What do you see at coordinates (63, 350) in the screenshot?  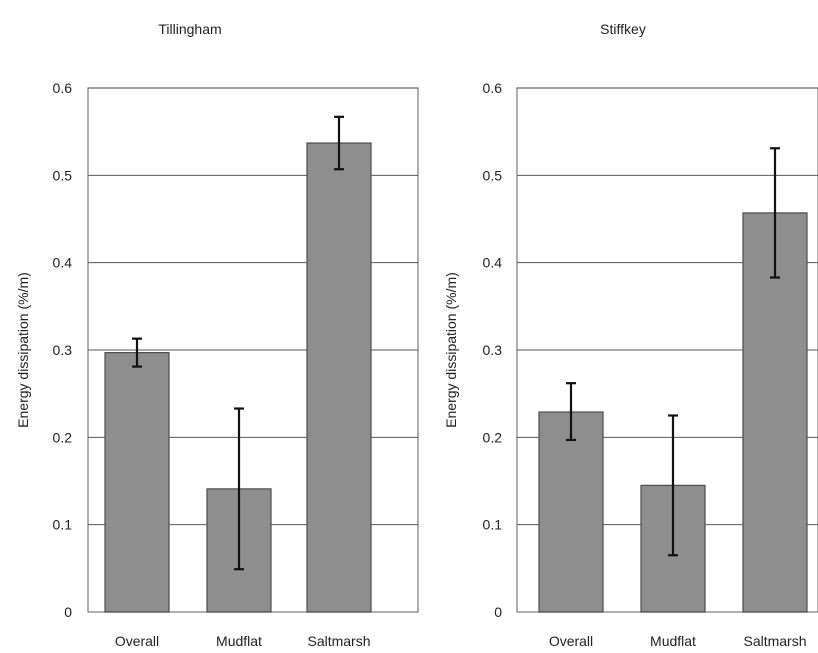 I see `chart-1-y-tick-label-3: 0.3` at bounding box center [63, 350].